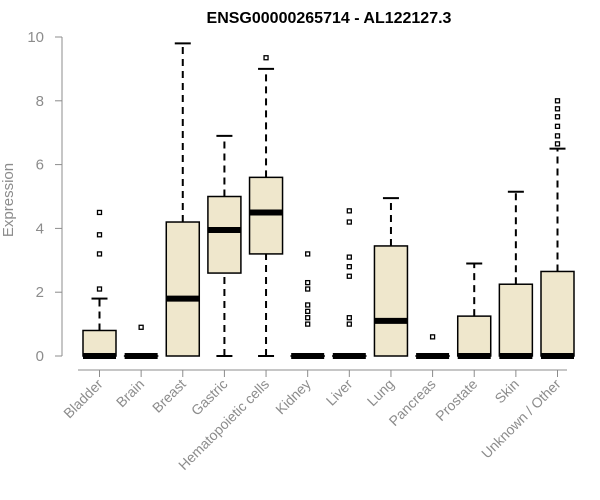 The width and height of the screenshot is (600, 500). What do you see at coordinates (557, 228) in the screenshot?
I see `box-unknown-other` at bounding box center [557, 228].